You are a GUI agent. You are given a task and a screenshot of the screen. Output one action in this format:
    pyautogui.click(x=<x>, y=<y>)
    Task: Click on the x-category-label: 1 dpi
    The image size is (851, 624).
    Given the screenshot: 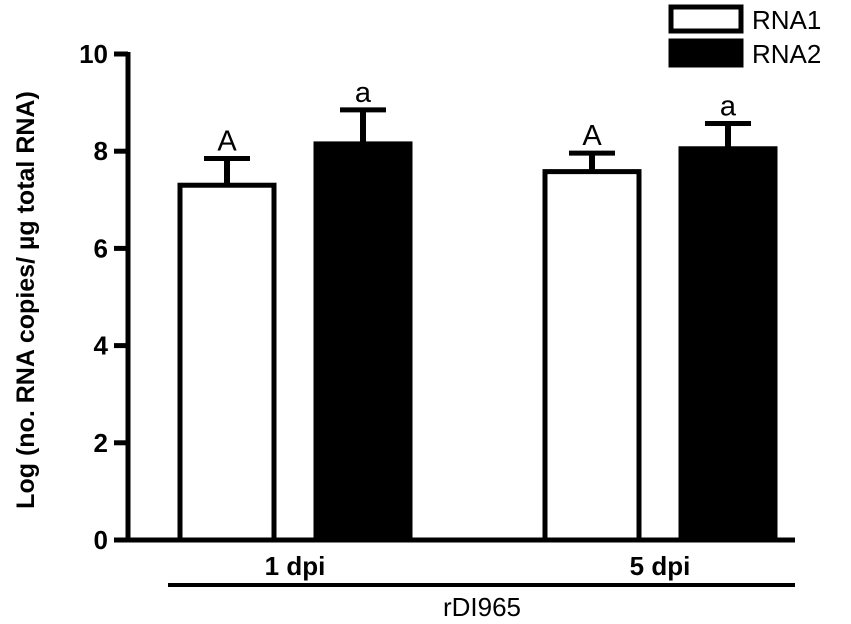 What is the action you would take?
    pyautogui.click(x=295, y=566)
    